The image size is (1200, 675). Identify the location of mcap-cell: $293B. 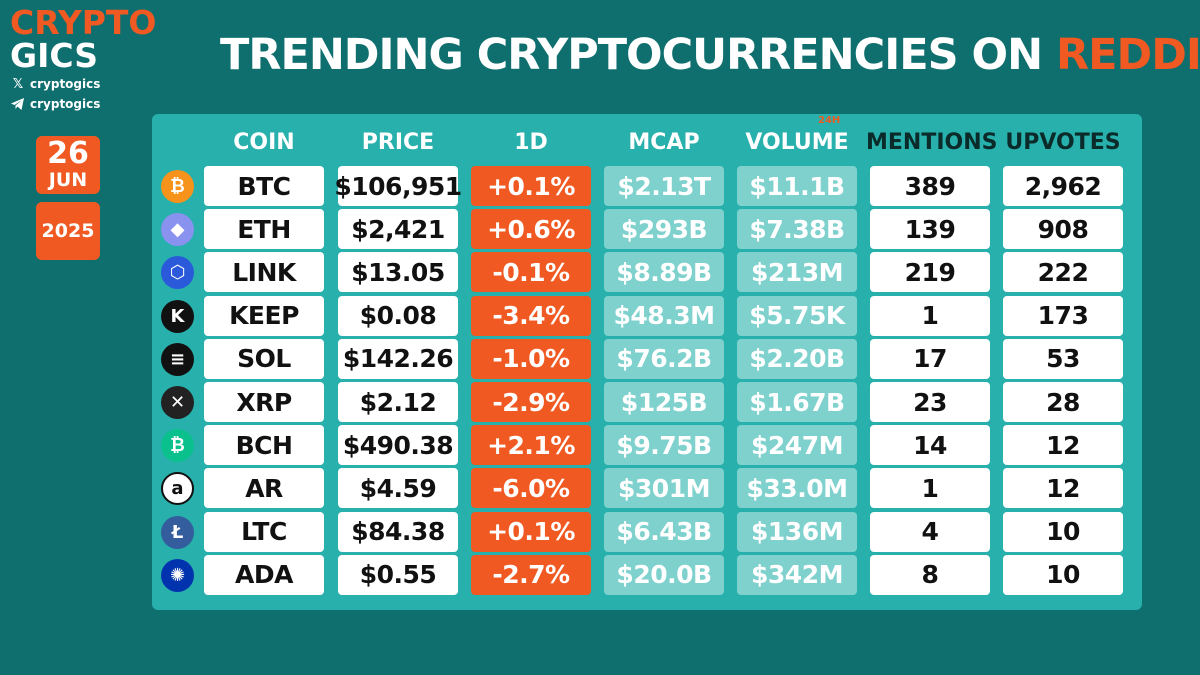
(664, 229).